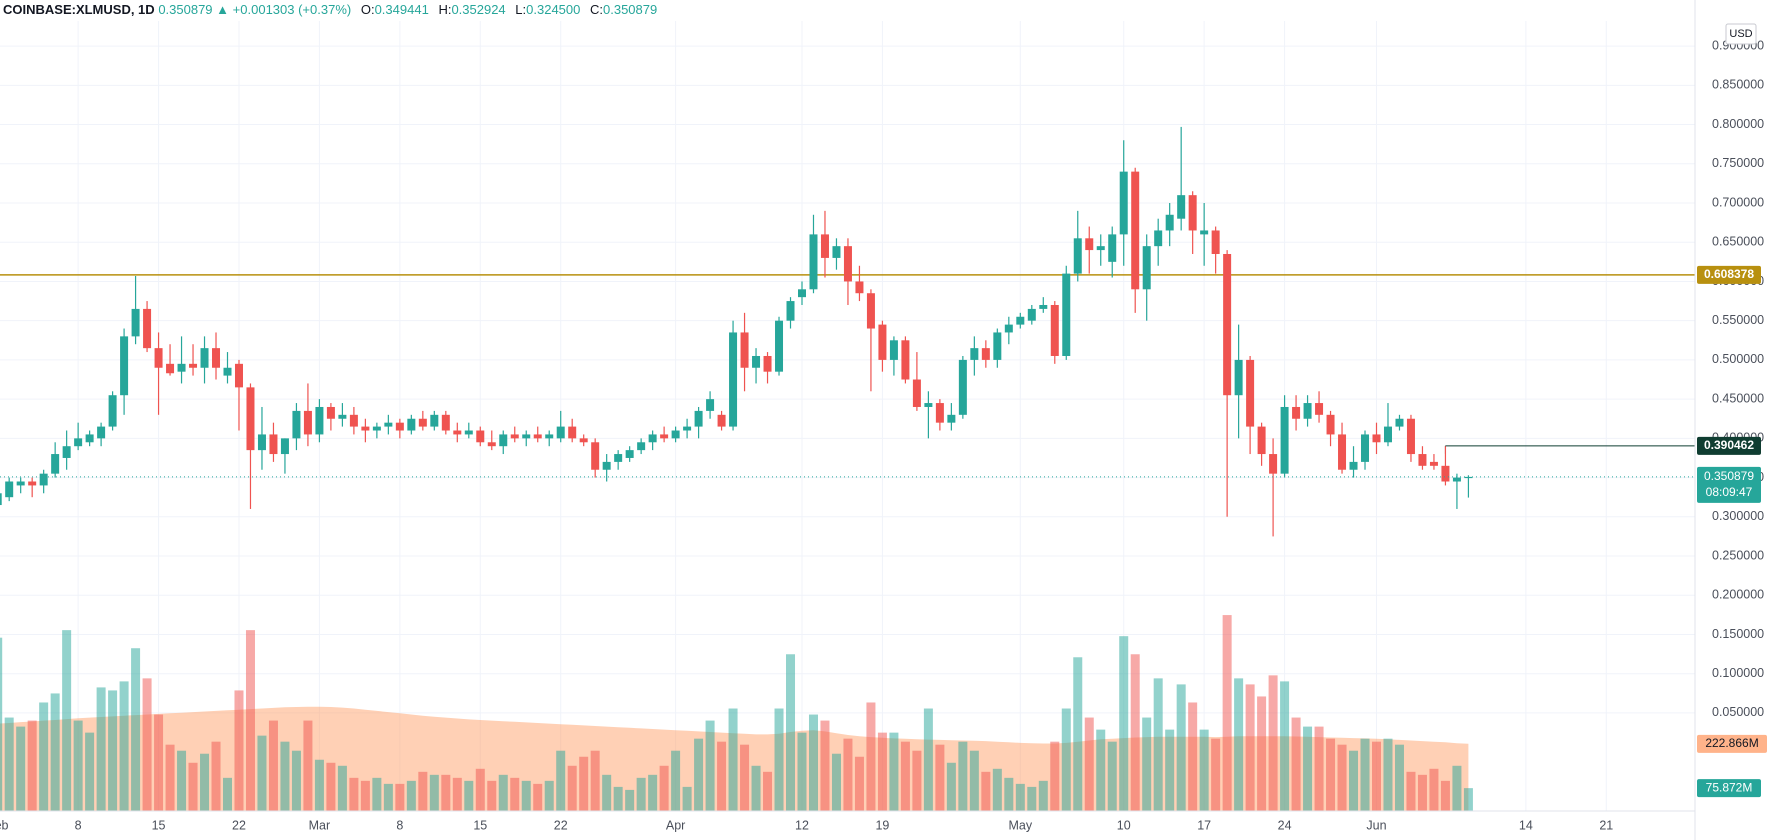 This screenshot has width=1784, height=840. I want to click on x-tick-label: Apr, so click(675, 825).